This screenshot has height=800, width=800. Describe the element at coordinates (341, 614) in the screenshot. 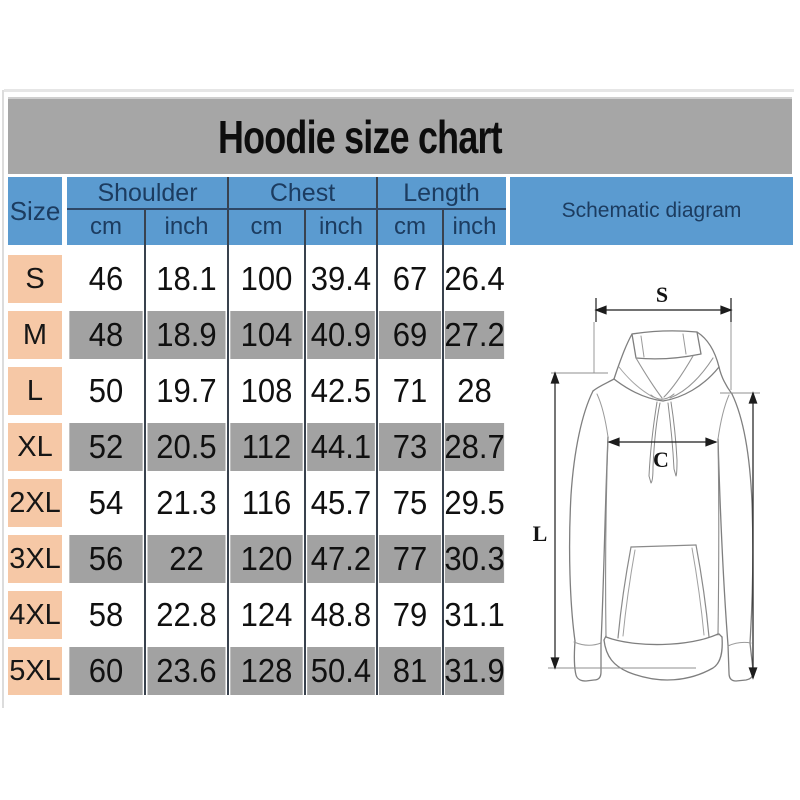

I see `value-cell: 48.8` at that location.